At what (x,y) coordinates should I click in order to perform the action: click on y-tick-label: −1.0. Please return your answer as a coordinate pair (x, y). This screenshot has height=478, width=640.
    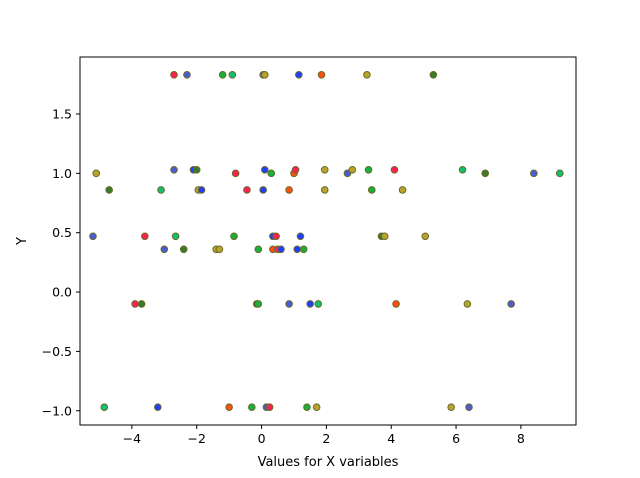
    Looking at the image, I should click on (57, 410).